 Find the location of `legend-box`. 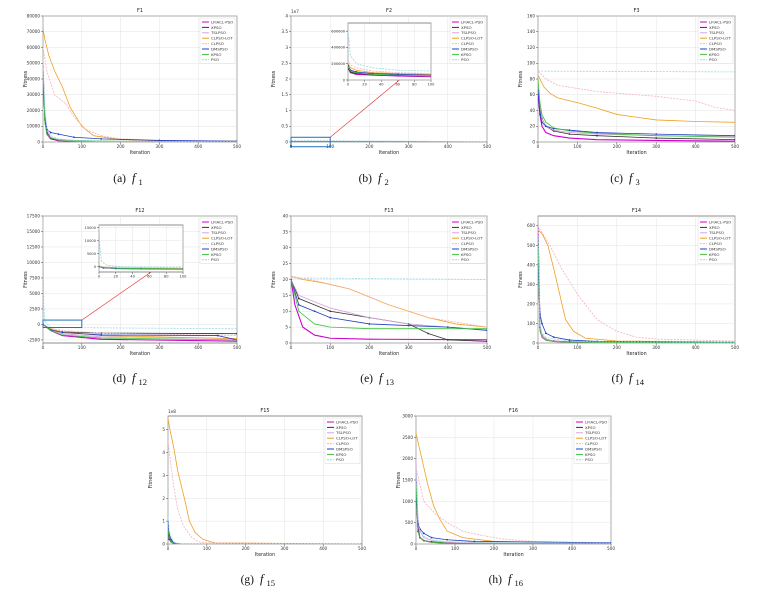

legend-box is located at coordinates (342, 440).